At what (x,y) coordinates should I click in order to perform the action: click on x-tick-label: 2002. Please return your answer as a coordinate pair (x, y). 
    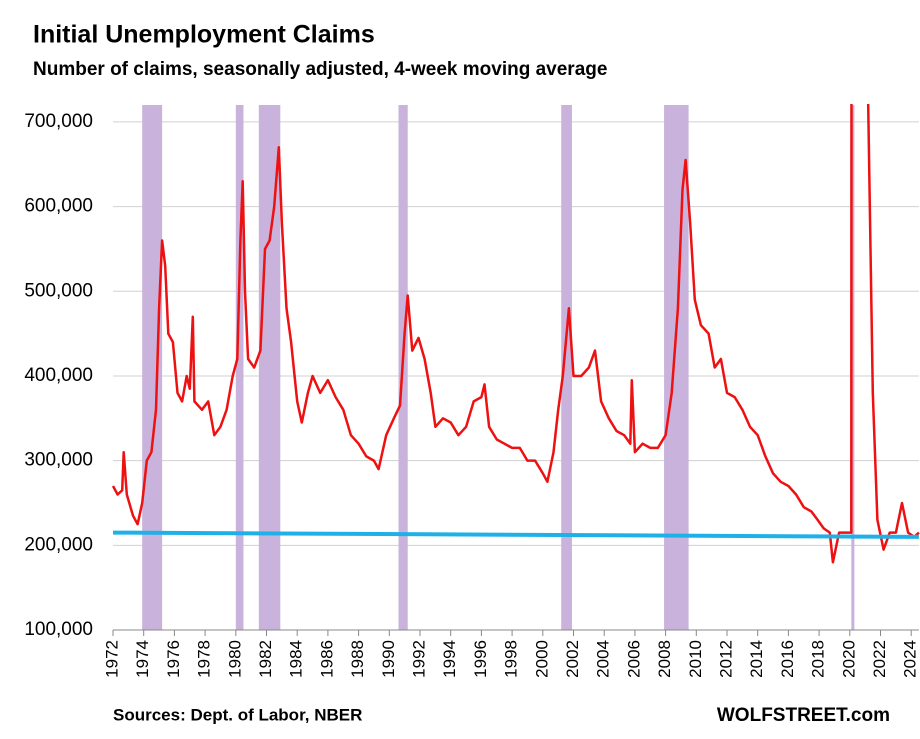
    Looking at the image, I should click on (572, 659).